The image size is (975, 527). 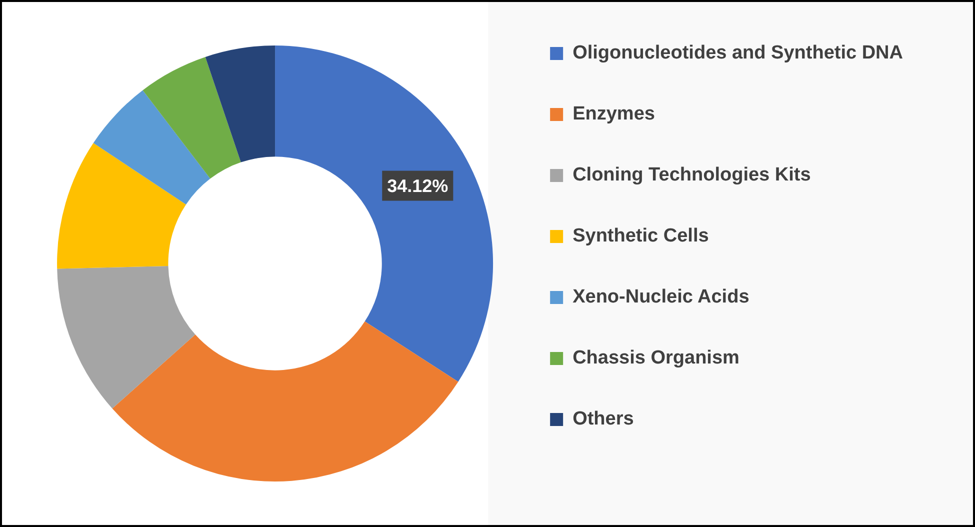 I want to click on legend-label: Chassis Organism, so click(x=656, y=358).